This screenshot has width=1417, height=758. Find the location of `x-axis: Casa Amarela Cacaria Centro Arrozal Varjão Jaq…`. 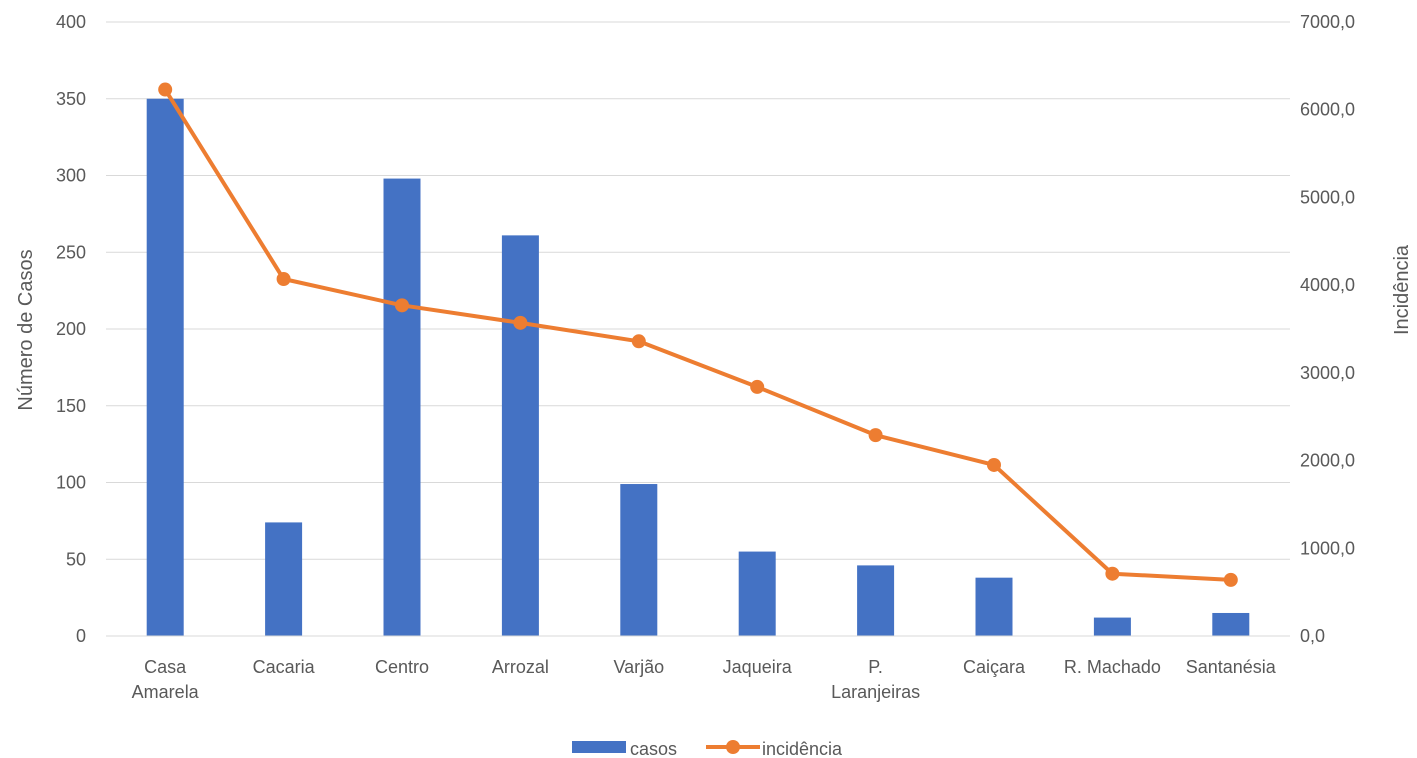

x-axis: Casa Amarela Cacaria Centro Arrozal Varjão Jaq… is located at coordinates (698, 668).